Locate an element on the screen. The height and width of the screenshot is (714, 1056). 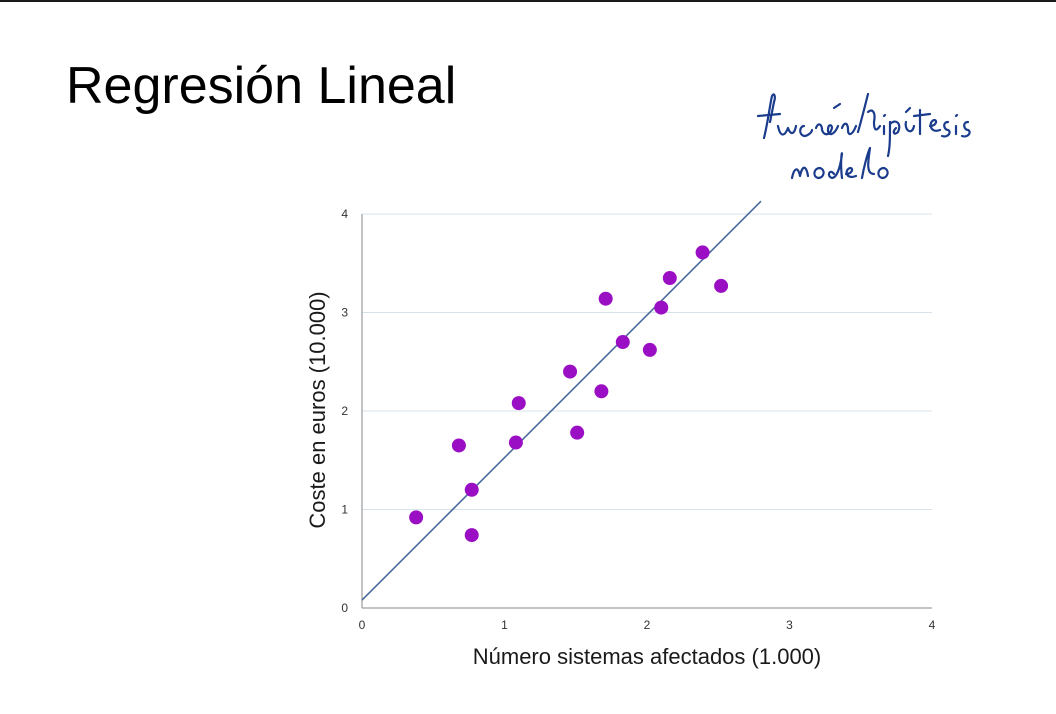
x-tick-label: 2 is located at coordinates (647, 625).